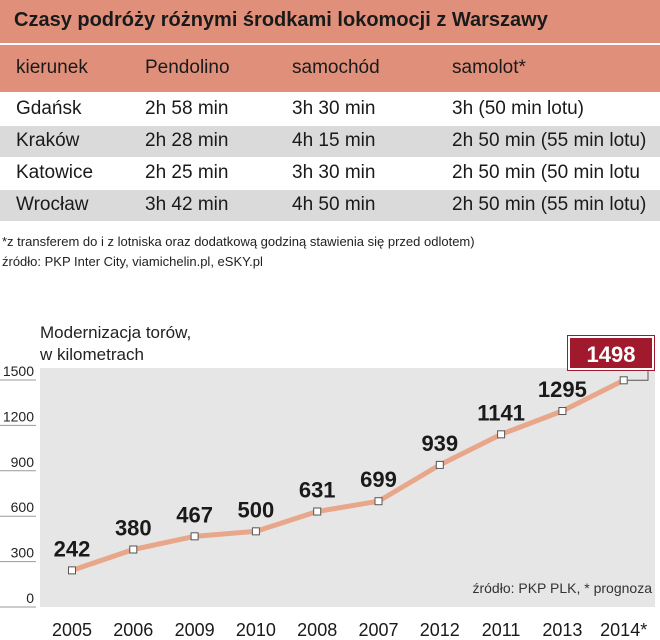  What do you see at coordinates (336, 67) in the screenshot?
I see `header-samochod: samochód` at bounding box center [336, 67].